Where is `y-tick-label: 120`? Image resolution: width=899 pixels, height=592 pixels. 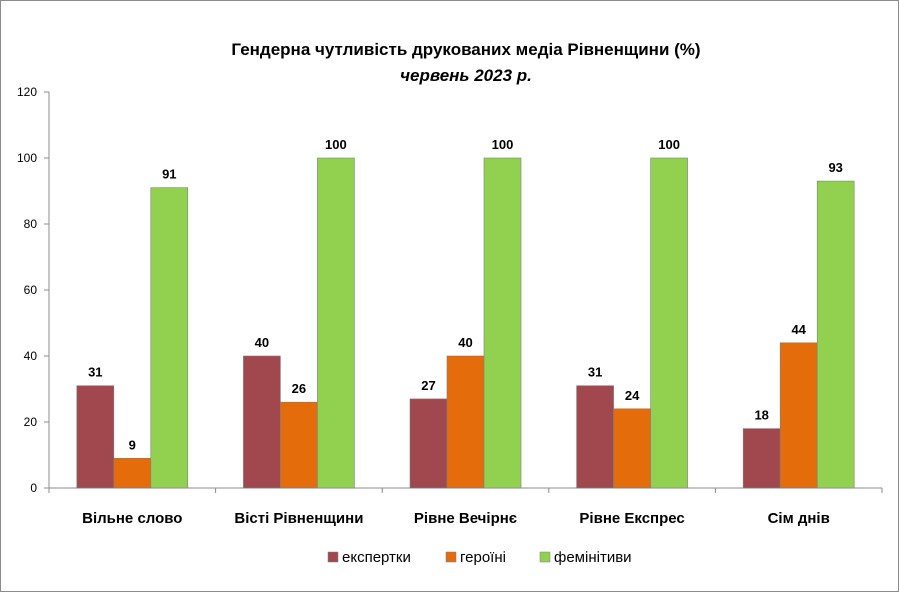
y-tick-label: 120 is located at coordinates (27, 92).